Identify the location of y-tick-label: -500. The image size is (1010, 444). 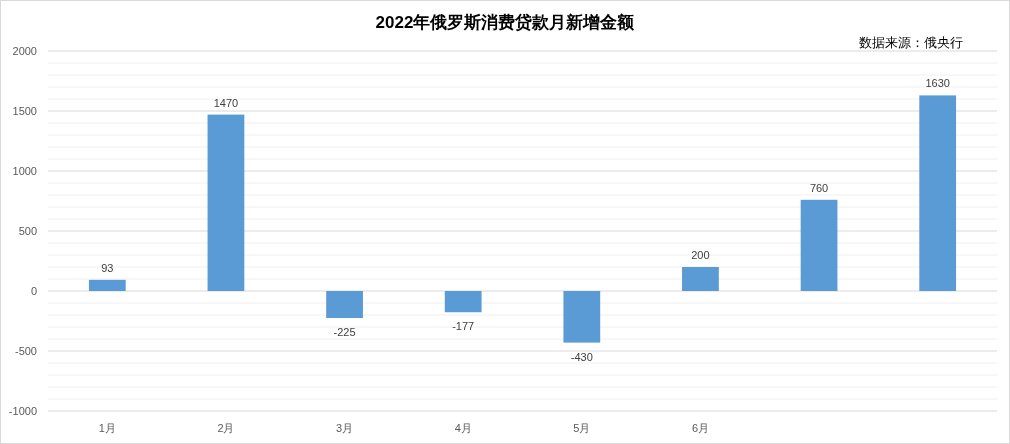
(25, 351).